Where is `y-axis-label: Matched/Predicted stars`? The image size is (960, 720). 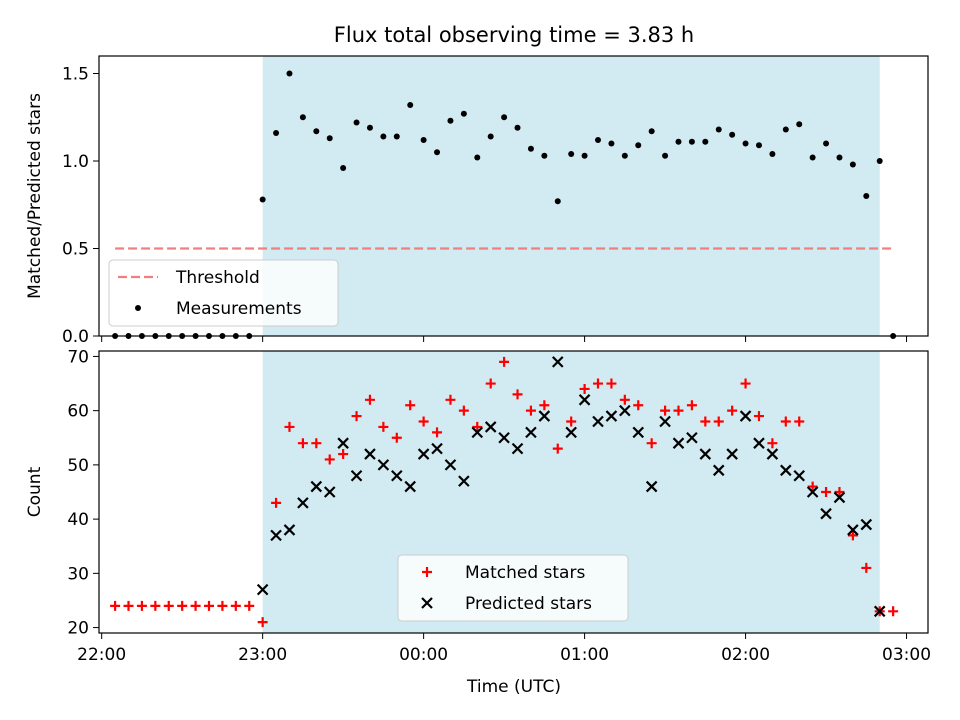 y-axis-label: Matched/Predicted stars is located at coordinates (35, 196).